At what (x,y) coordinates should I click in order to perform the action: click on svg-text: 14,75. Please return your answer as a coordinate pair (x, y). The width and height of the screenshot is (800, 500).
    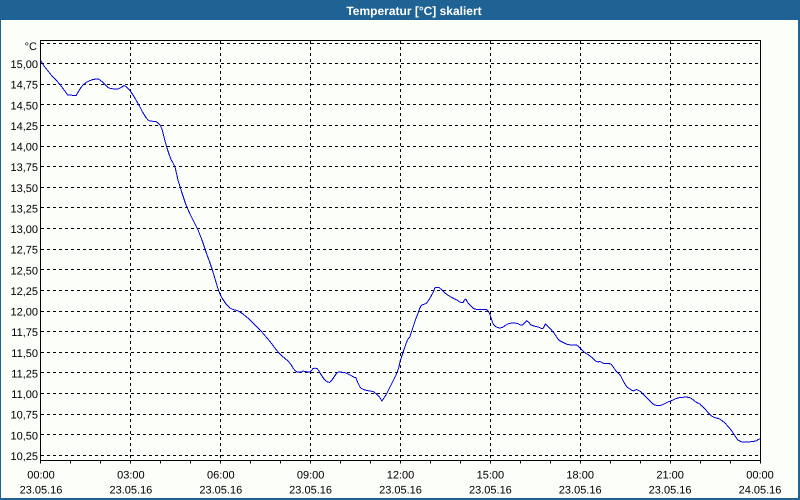
    Looking at the image, I should click on (24, 86).